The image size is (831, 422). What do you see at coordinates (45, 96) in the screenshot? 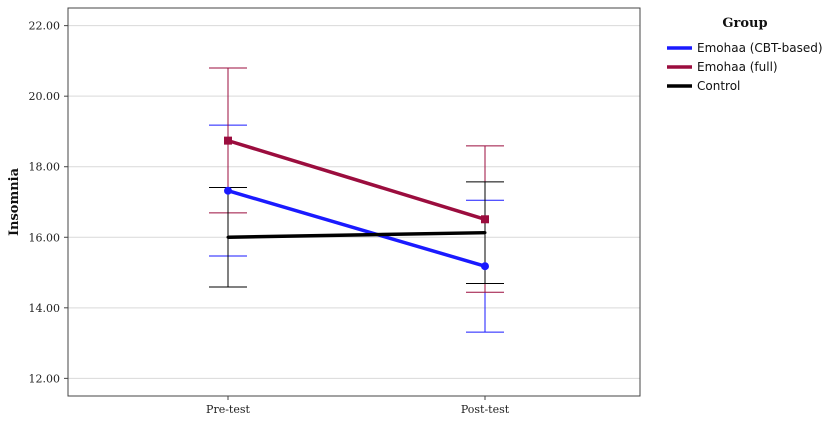
I see `y-tick-label: 20.00` at bounding box center [45, 96].